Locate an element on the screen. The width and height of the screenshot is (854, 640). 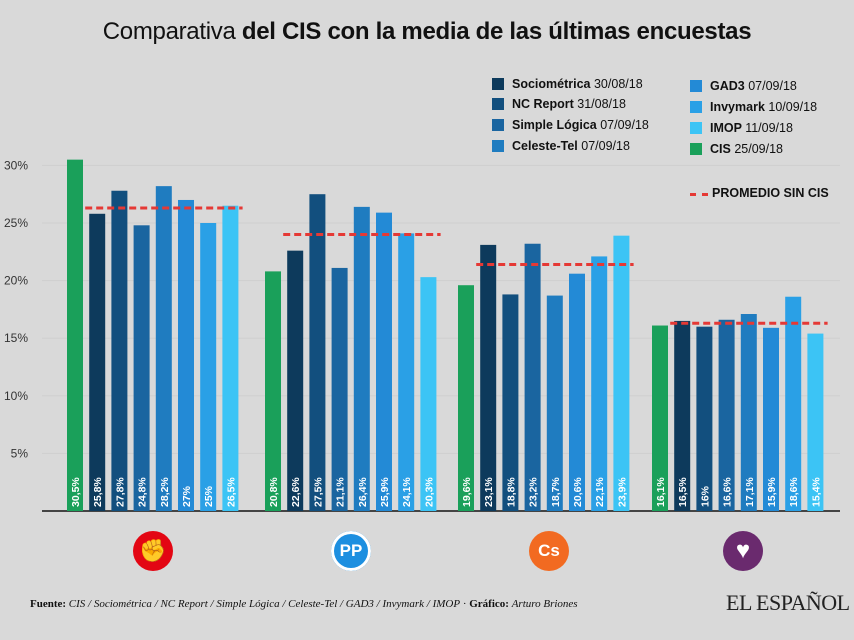
bar-value-label: 22,1% is located at coordinates (600, 492).